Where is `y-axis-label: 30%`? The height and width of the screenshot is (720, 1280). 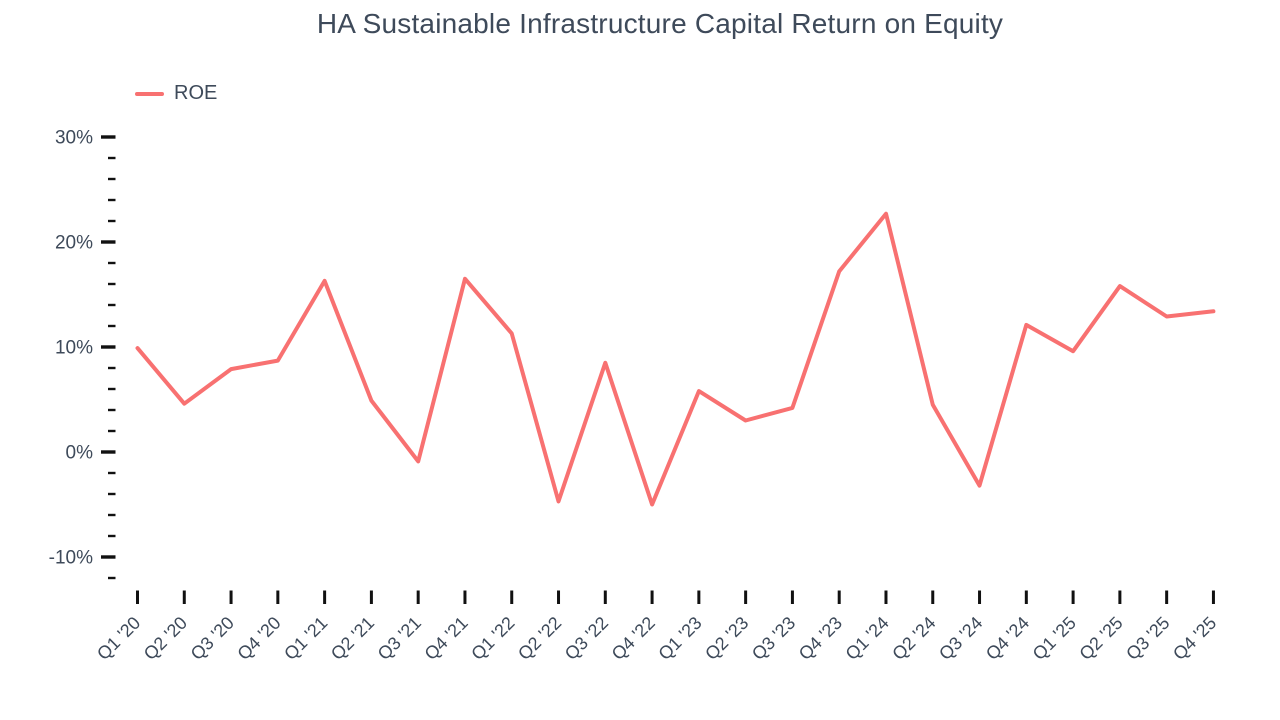
y-axis-label: 30% is located at coordinates (74, 138).